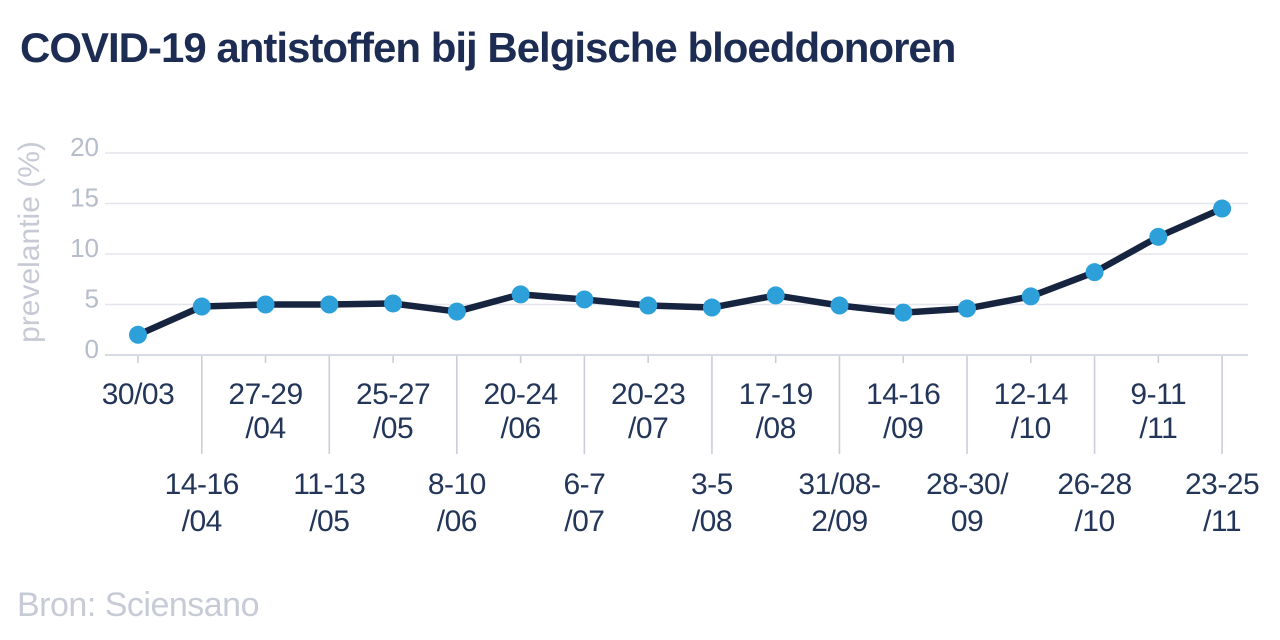  I want to click on source-caption: Bron: Sciensano, so click(138, 605).